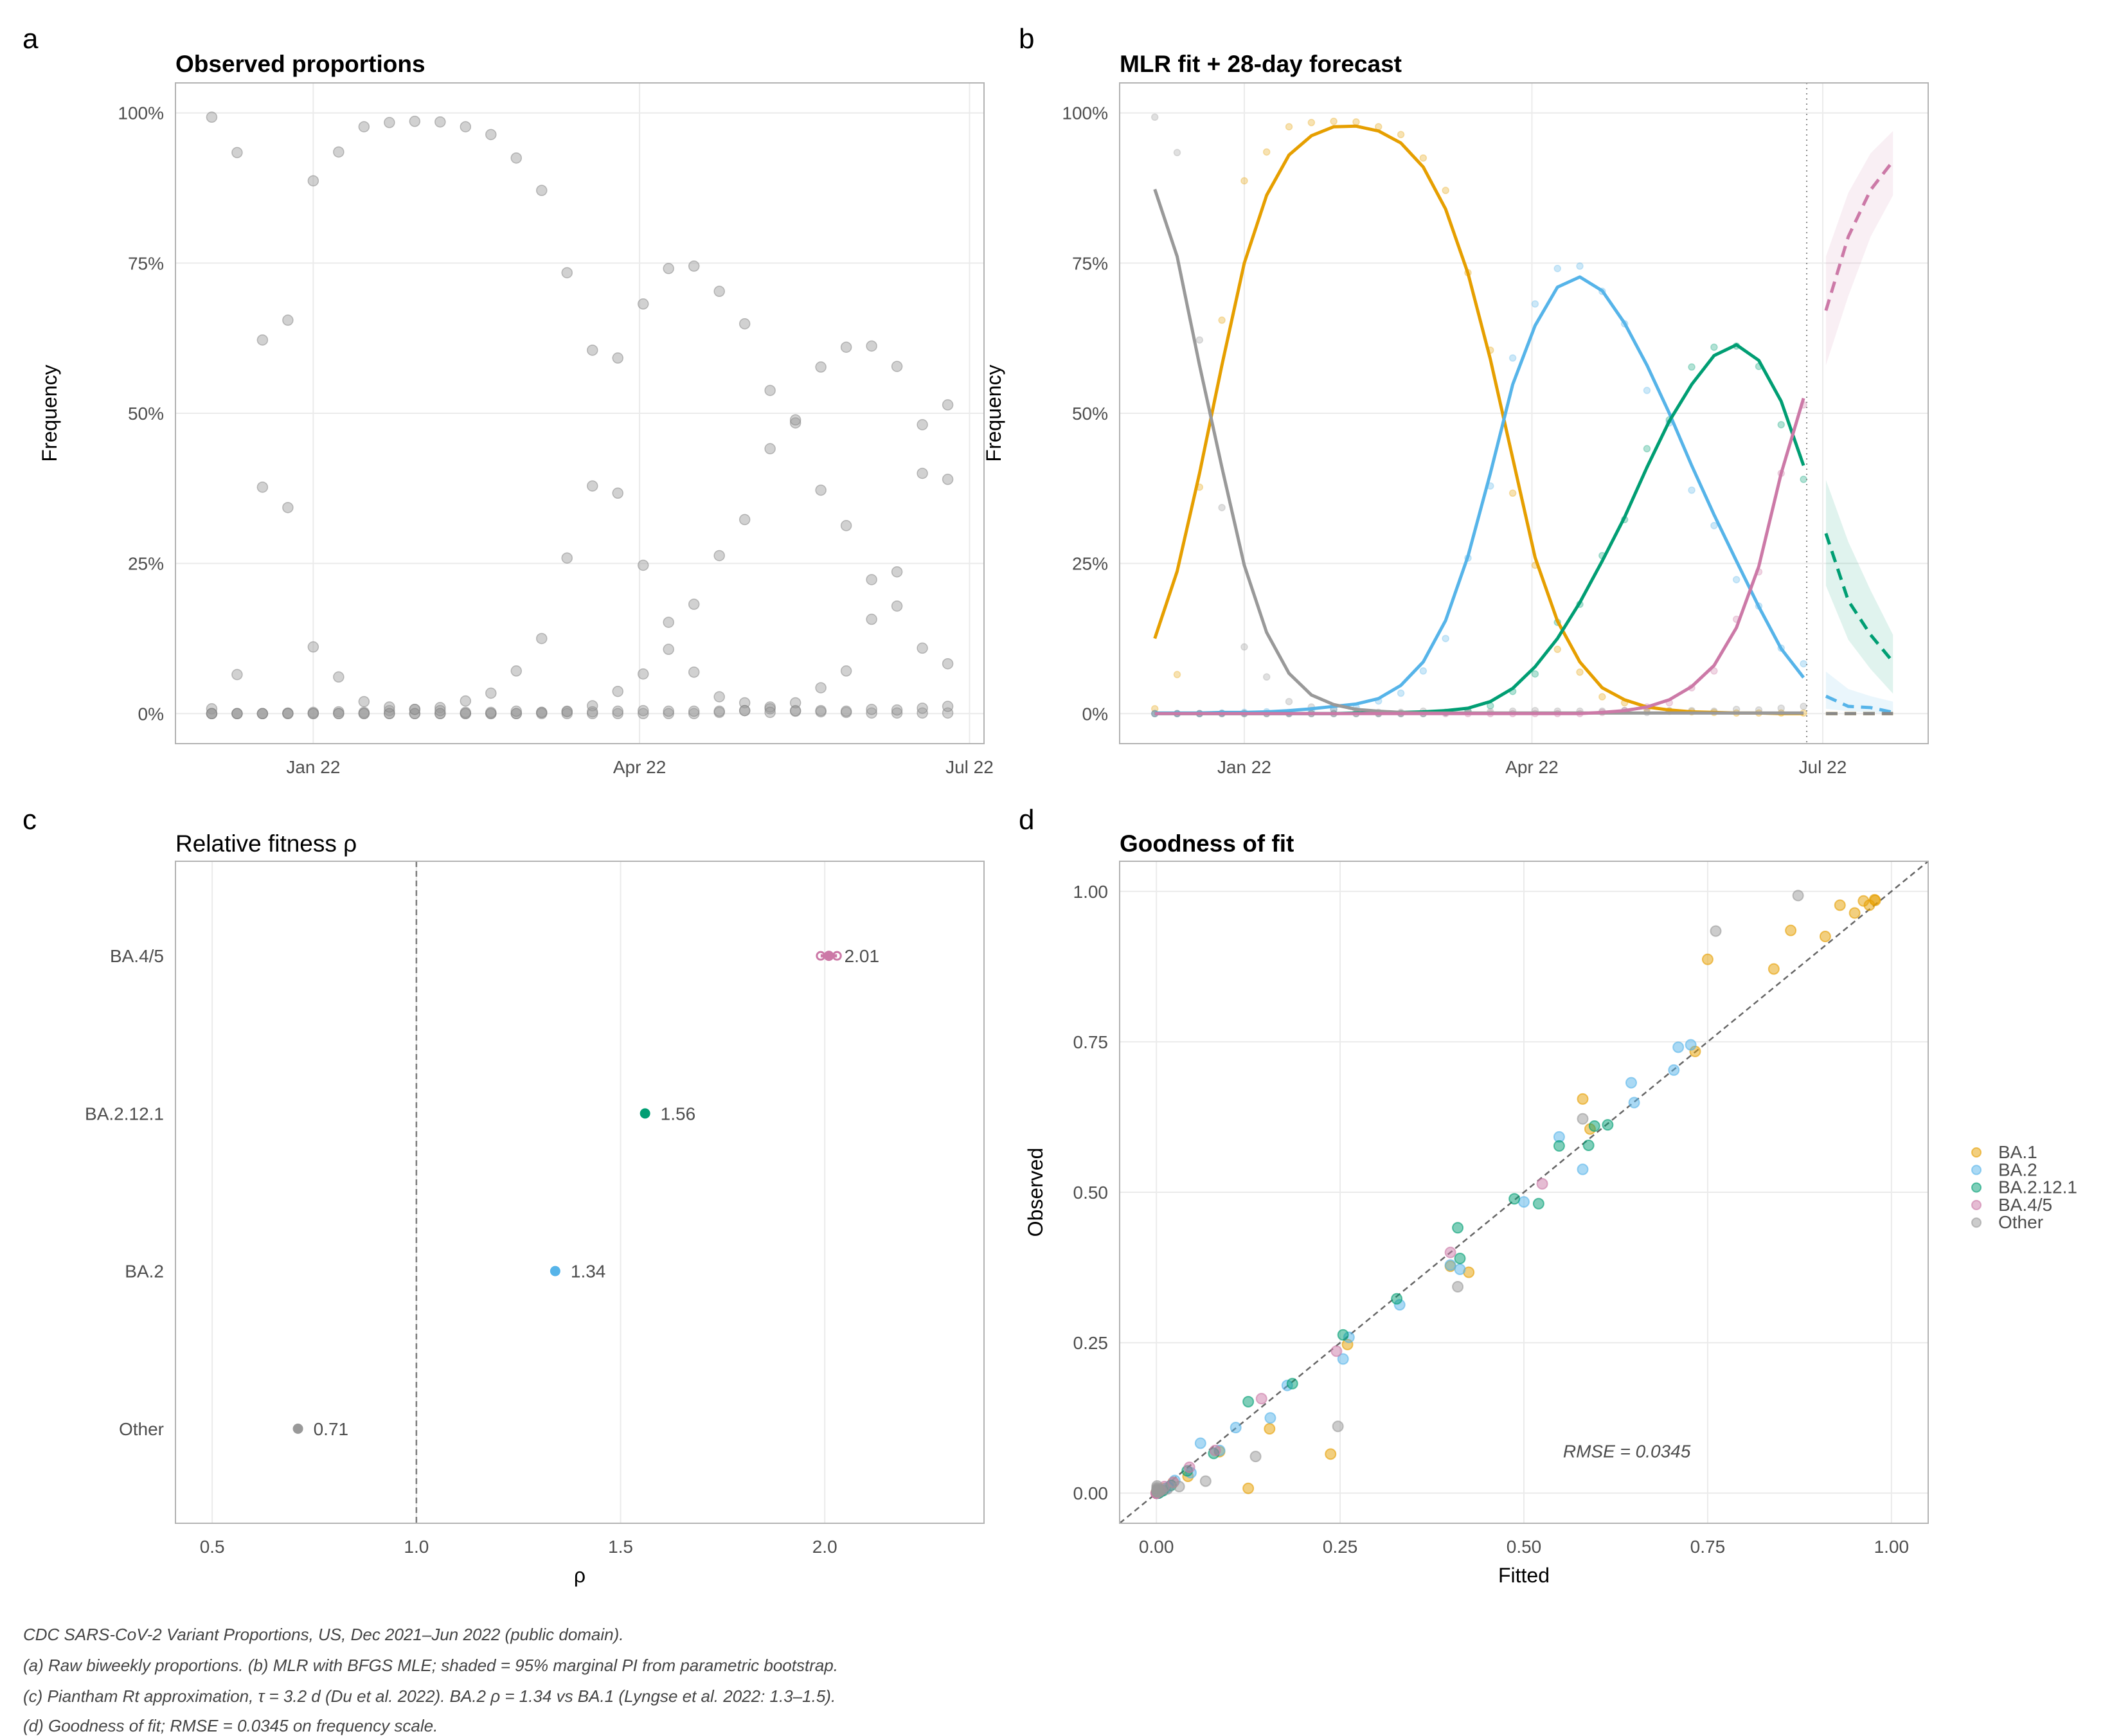  What do you see at coordinates (124, 1113) in the screenshot?
I see `y-tick-label: BA.2.12.1` at bounding box center [124, 1113].